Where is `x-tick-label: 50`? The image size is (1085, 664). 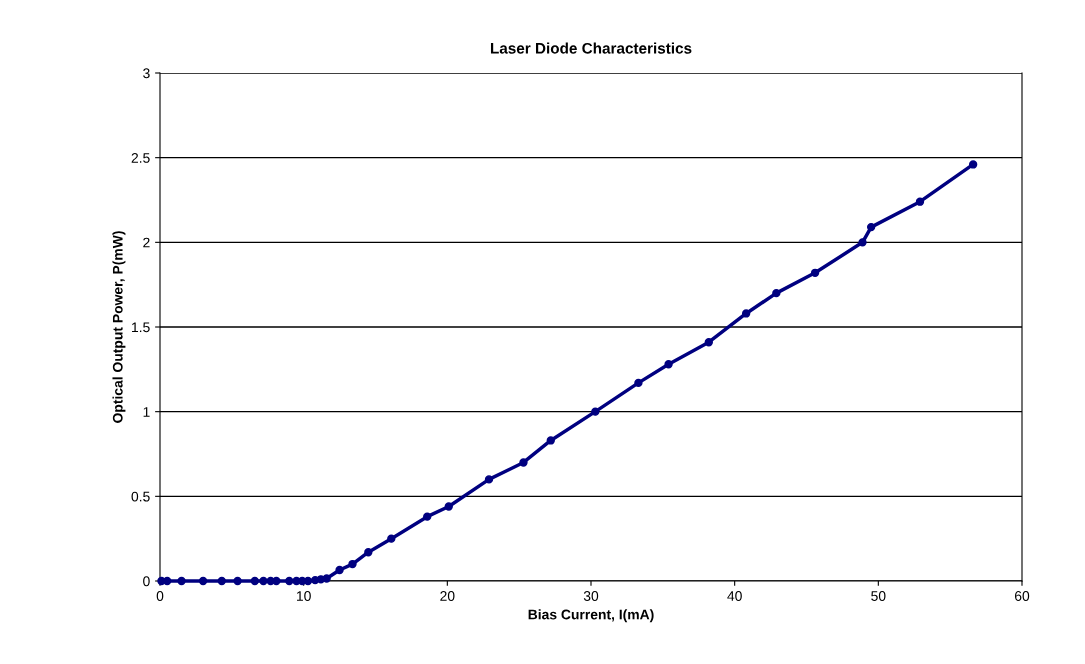
x-tick-label: 50 is located at coordinates (878, 596).